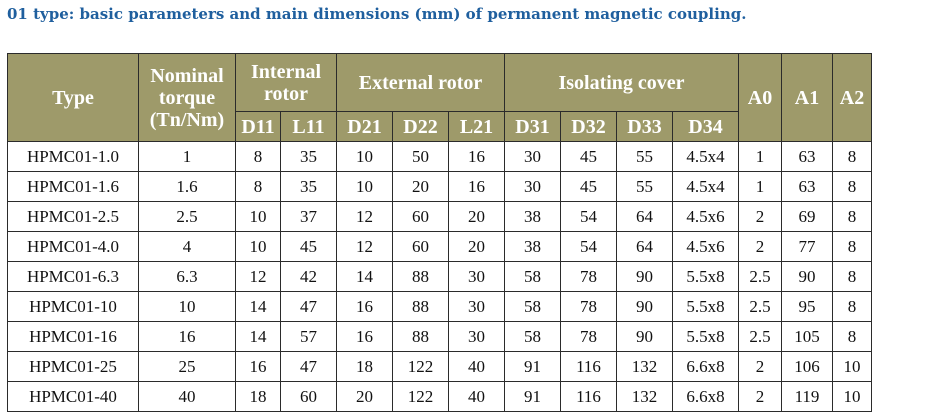 This screenshot has width=934, height=417. Describe the element at coordinates (532, 396) in the screenshot. I see `cell-d31: 91` at that location.